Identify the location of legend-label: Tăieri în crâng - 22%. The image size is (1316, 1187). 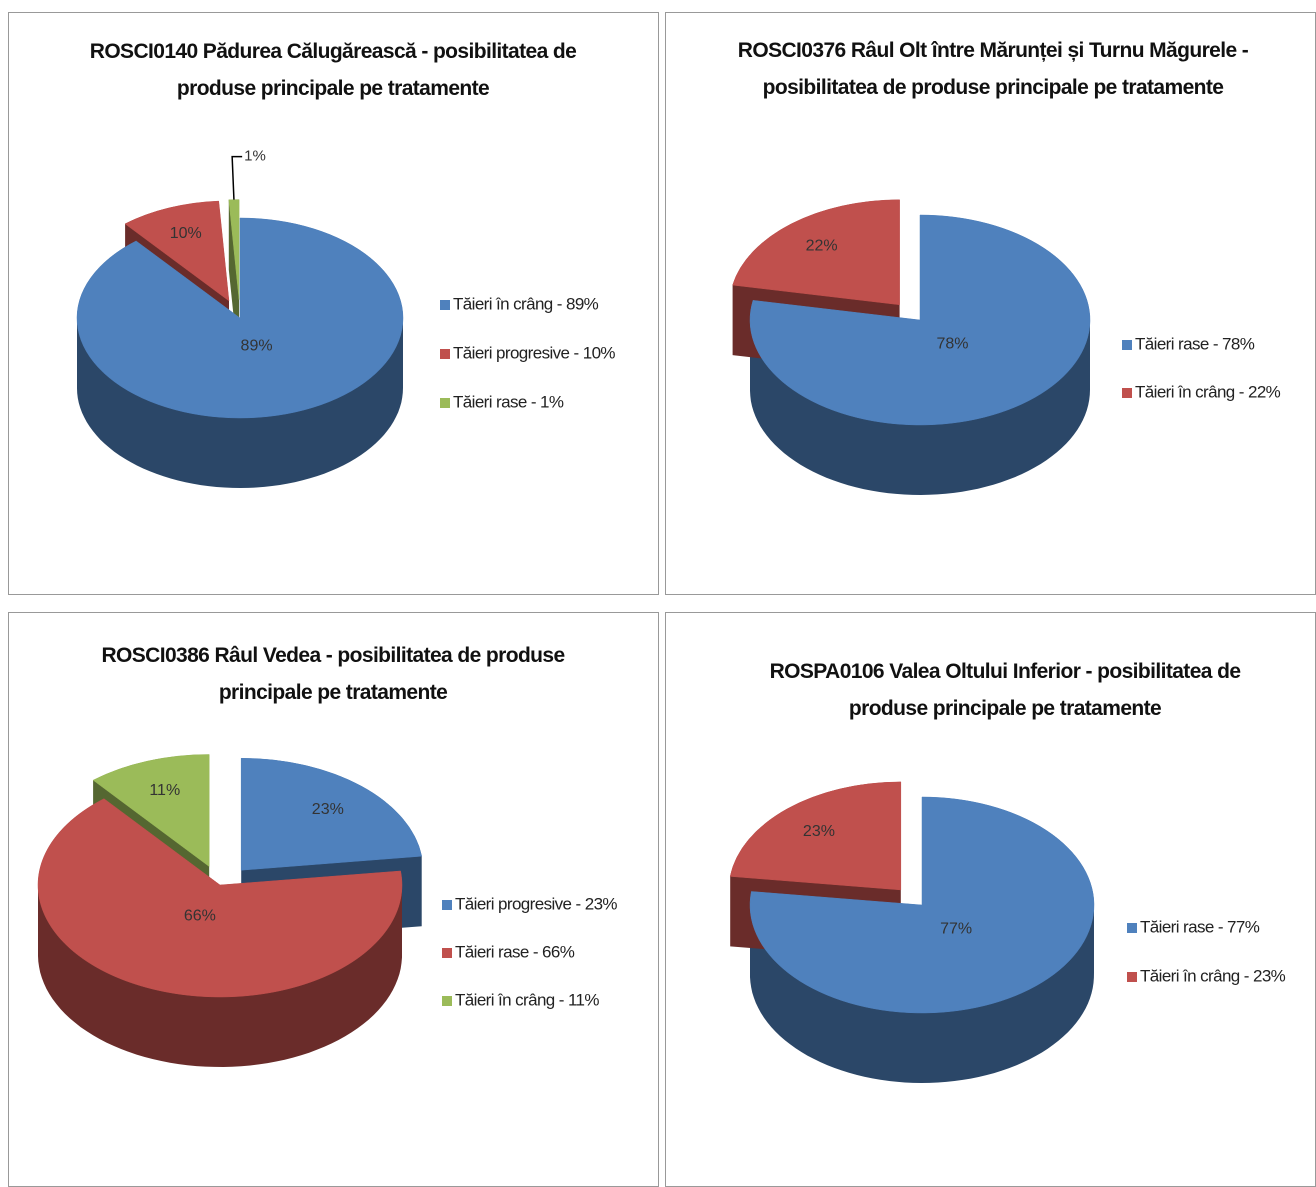
(1208, 391).